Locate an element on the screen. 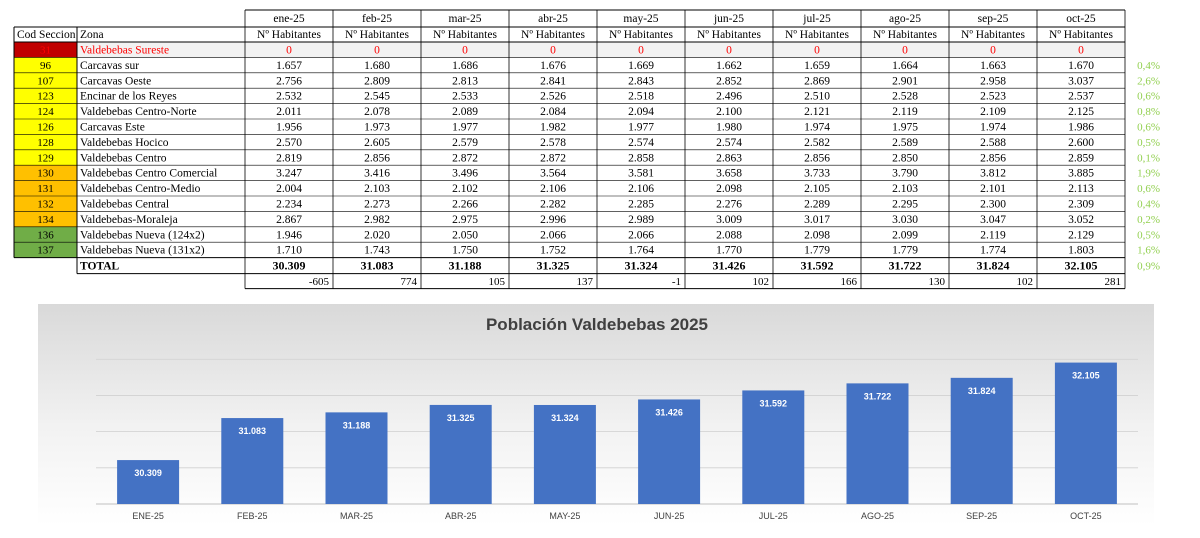 The image size is (1200, 538). cell-value: 3.885 is located at coordinates (1081, 174).